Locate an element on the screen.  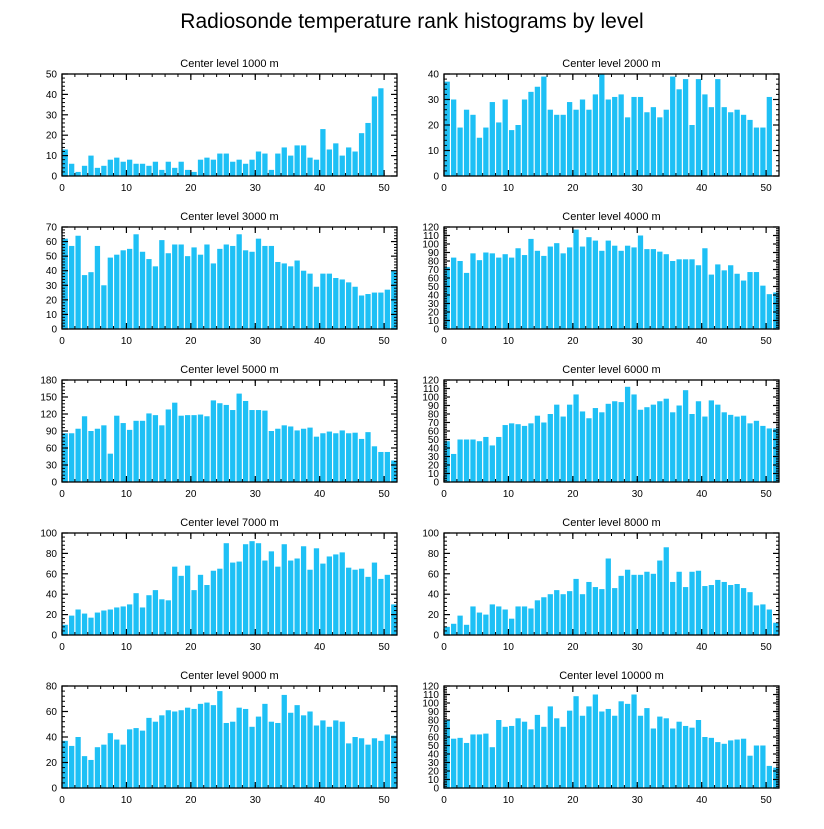
y-tick-label: 40 is located at coordinates (434, 75).